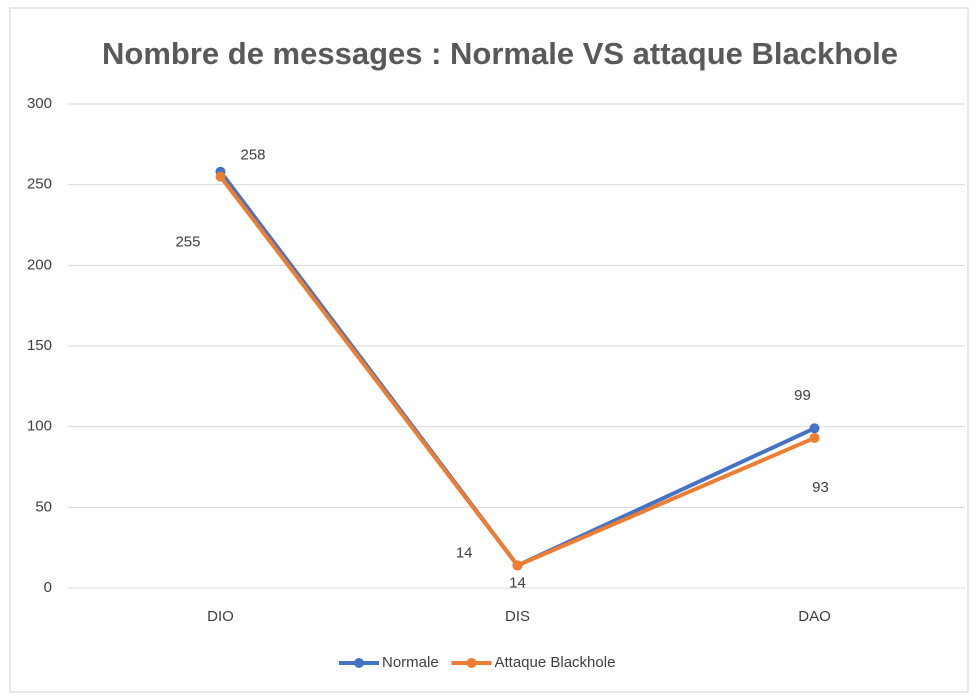 Image resolution: width=978 pixels, height=698 pixels. Describe the element at coordinates (48, 587) in the screenshot. I see `y-tick-label: 0` at that location.